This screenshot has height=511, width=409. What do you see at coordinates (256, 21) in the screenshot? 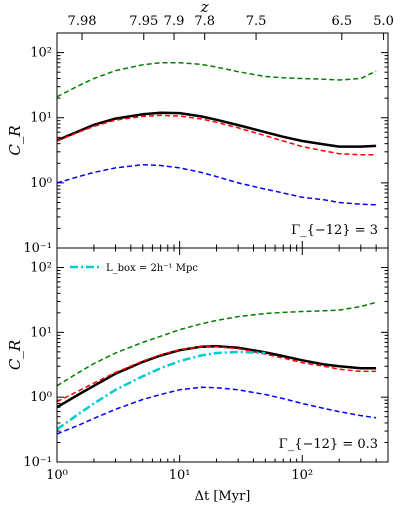
I see `top-axis-tick-label: 7.5` at bounding box center [256, 21].